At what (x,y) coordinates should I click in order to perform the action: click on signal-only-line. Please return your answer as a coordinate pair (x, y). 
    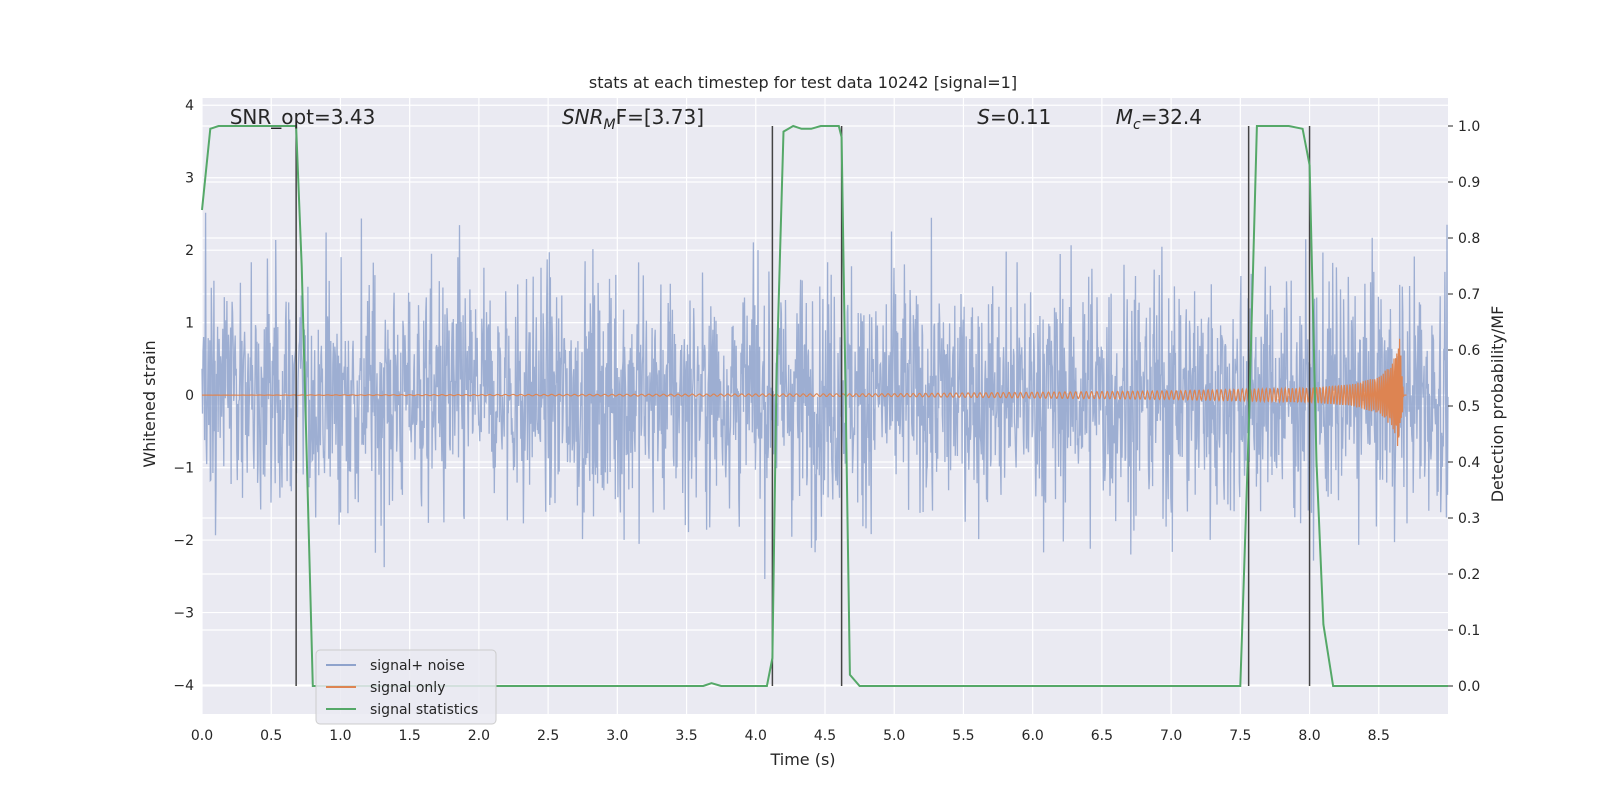
    Looking at the image, I should click on (804, 392).